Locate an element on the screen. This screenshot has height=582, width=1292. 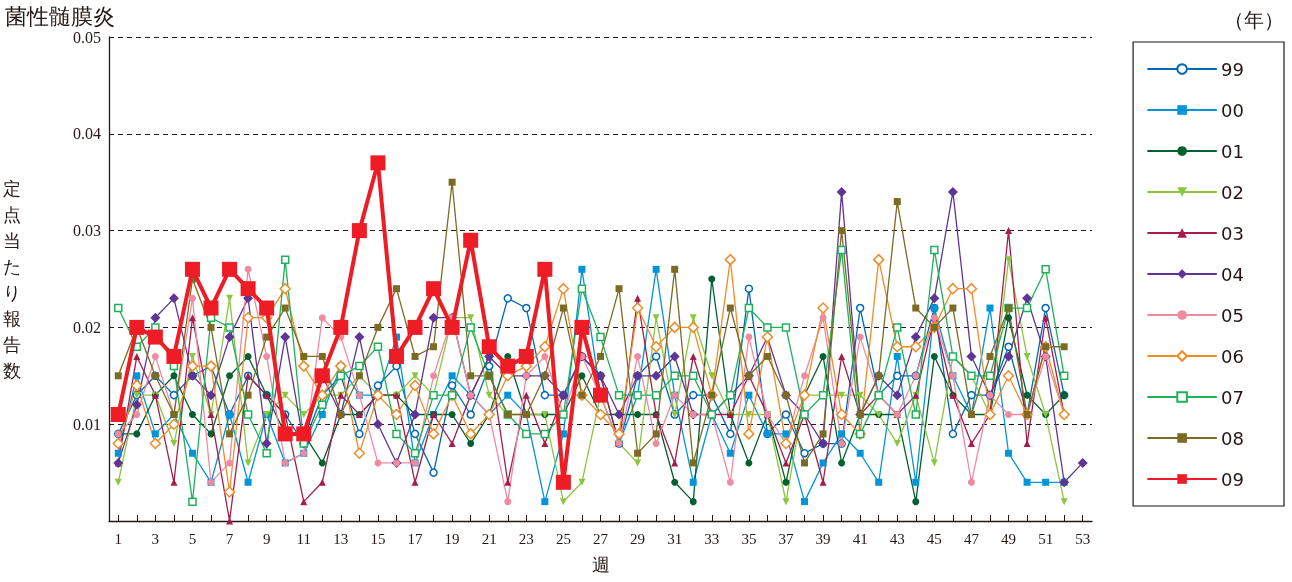
x-tick-label: 31 is located at coordinates (675, 538).